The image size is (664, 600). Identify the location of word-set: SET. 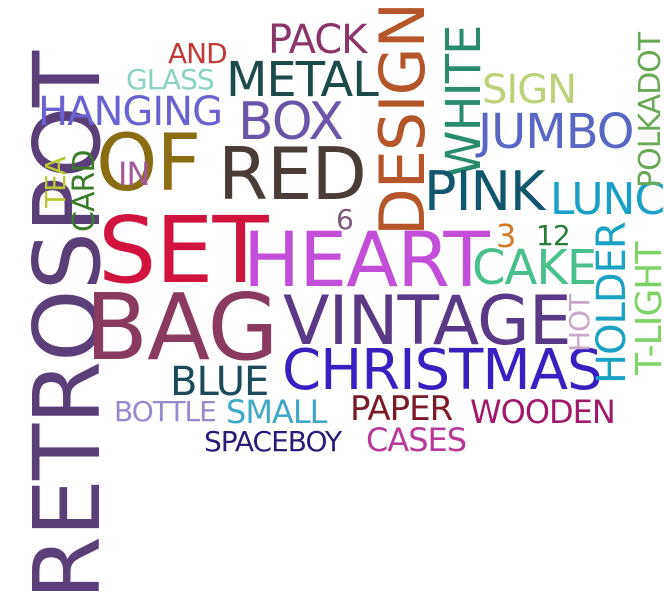
(183, 250).